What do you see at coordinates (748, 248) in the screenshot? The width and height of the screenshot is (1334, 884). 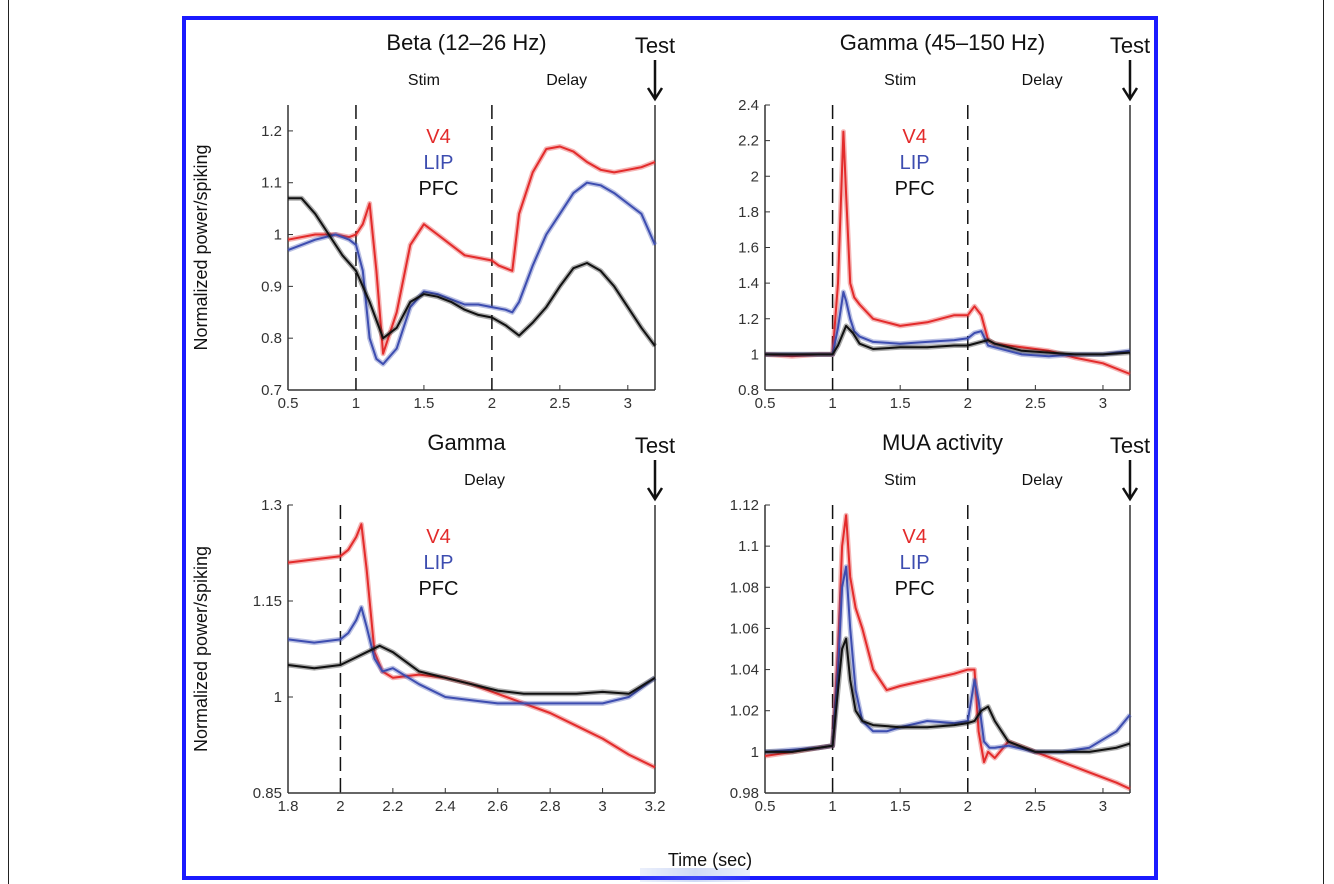 I see `y-tick-label: 1.6` at bounding box center [748, 248].